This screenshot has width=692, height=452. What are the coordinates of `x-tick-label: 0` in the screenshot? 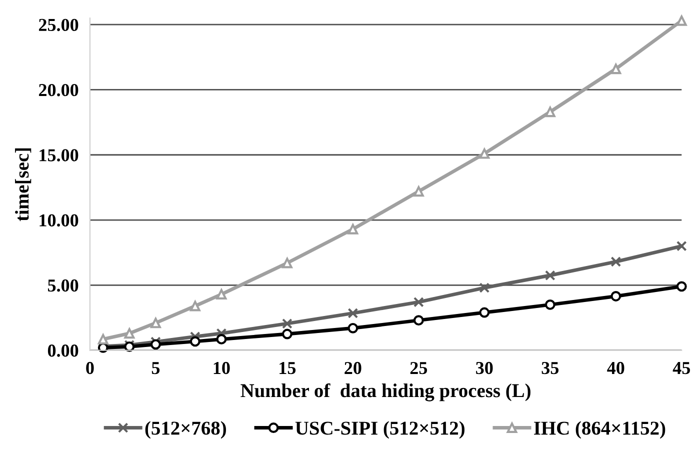 It's located at (90, 368).